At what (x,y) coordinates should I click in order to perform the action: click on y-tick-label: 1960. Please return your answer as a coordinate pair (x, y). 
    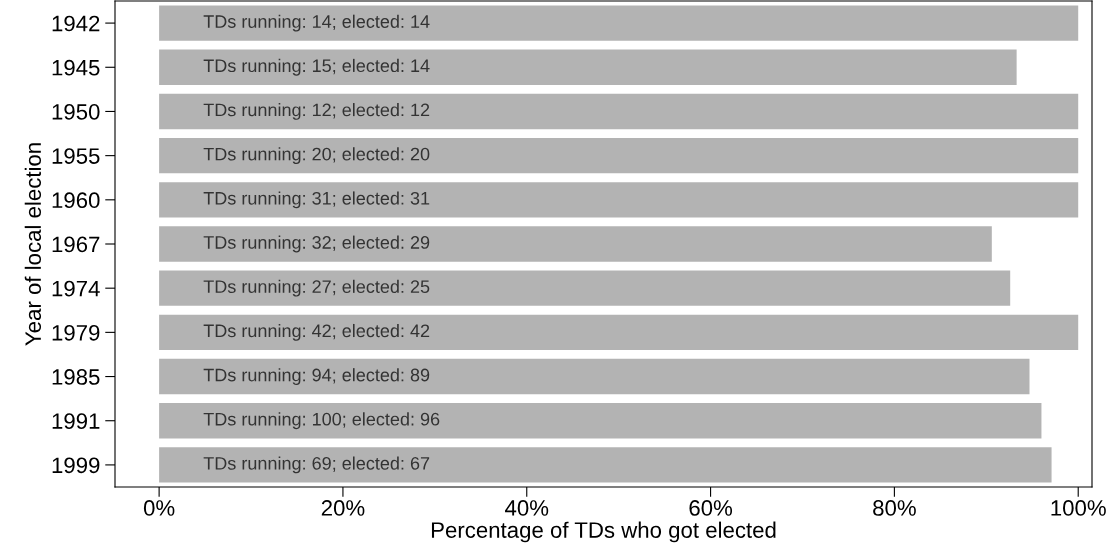
    Looking at the image, I should click on (76, 200).